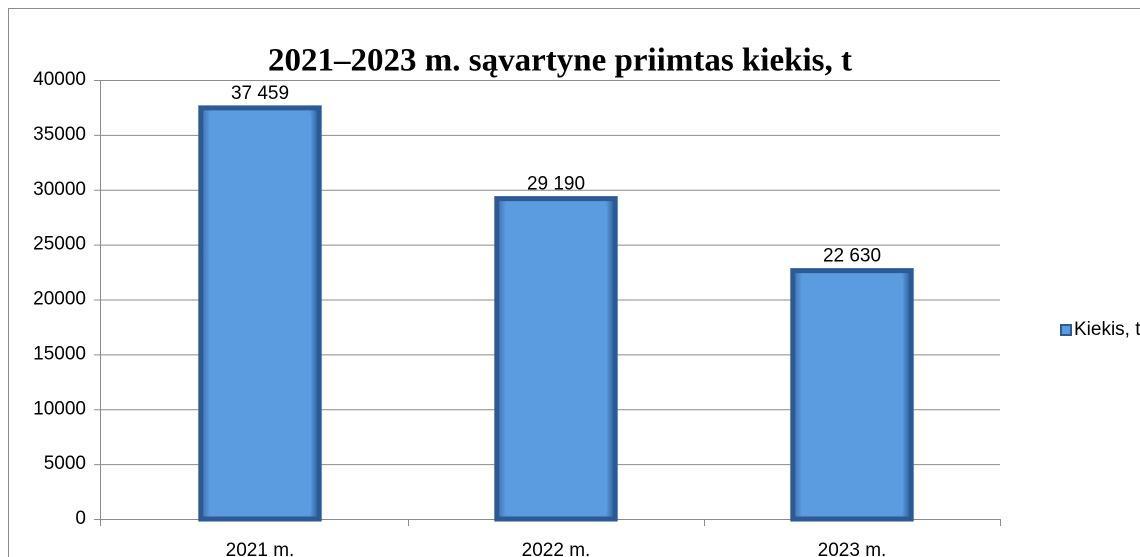 The width and height of the screenshot is (1140, 557). Describe the element at coordinates (59, 408) in the screenshot. I see `y-tick-label: 10000` at that location.